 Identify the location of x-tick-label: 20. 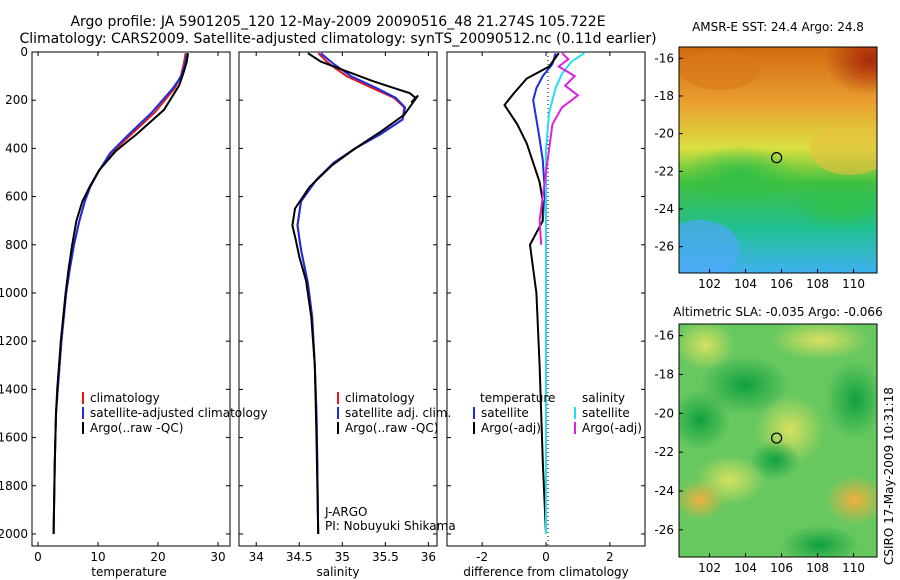
(157, 557).